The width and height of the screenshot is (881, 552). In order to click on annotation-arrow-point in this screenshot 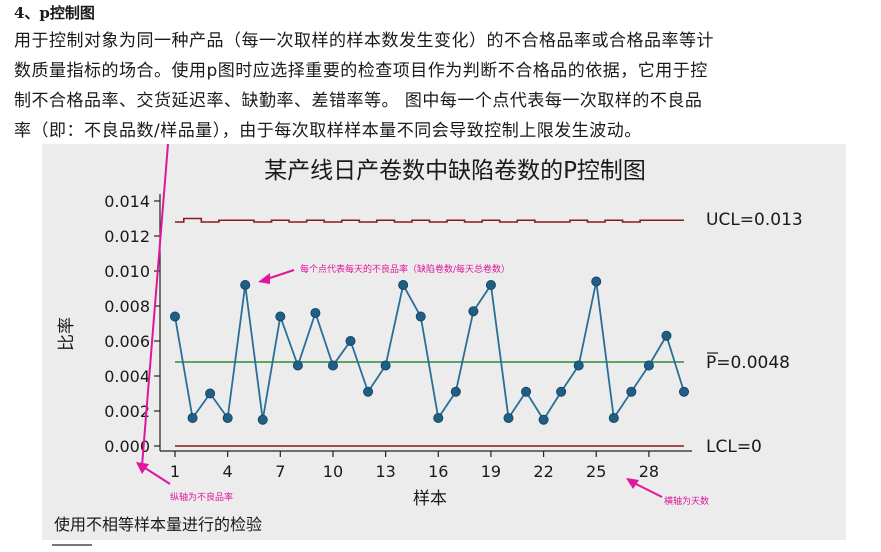, I will do `click(276, 276)`.